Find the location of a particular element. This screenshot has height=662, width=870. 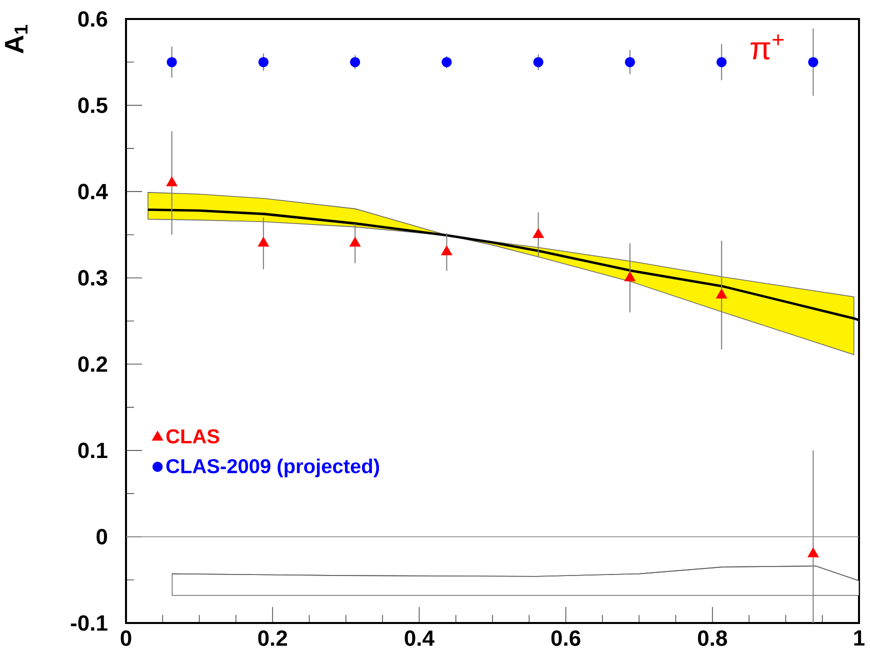

x-tick-label: 0.6 is located at coordinates (565, 638).